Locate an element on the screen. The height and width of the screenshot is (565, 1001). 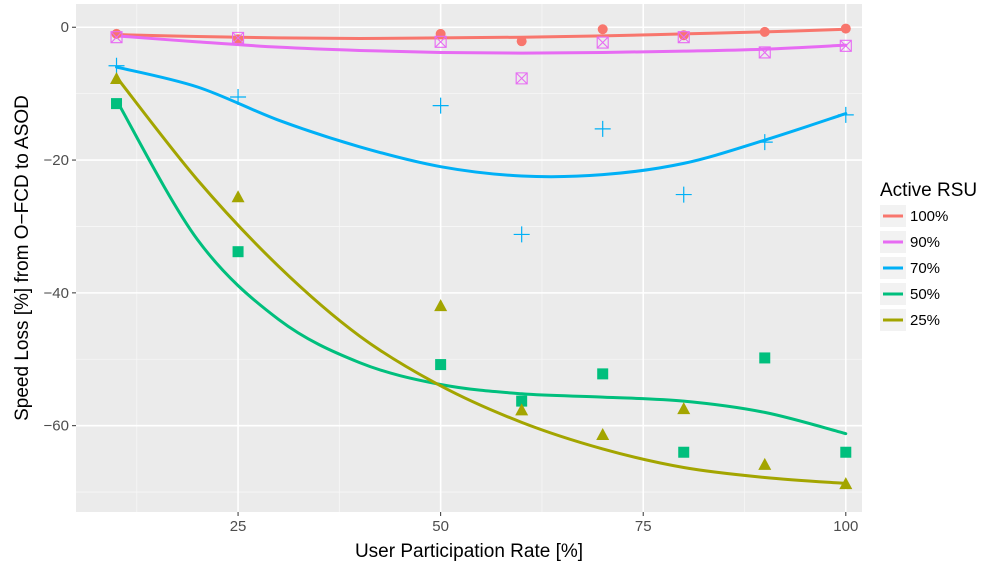
y-tick-label: −20 is located at coordinates (56, 160).